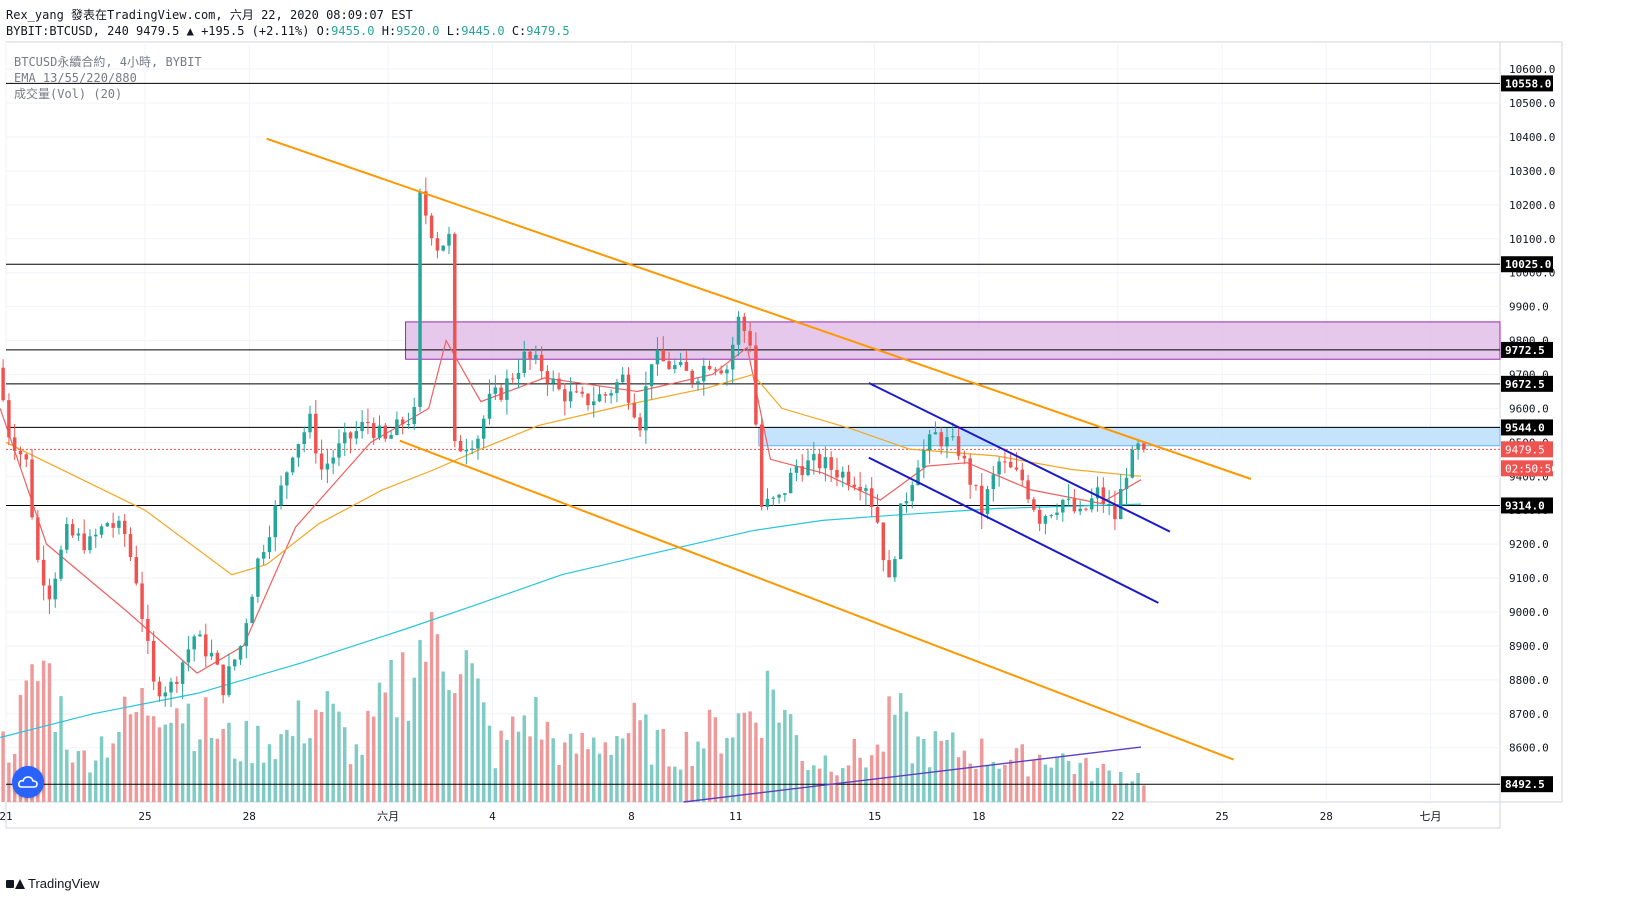  Describe the element at coordinates (1525, 505) in the screenshot. I see `level-badge-label: 9314.0` at that location.